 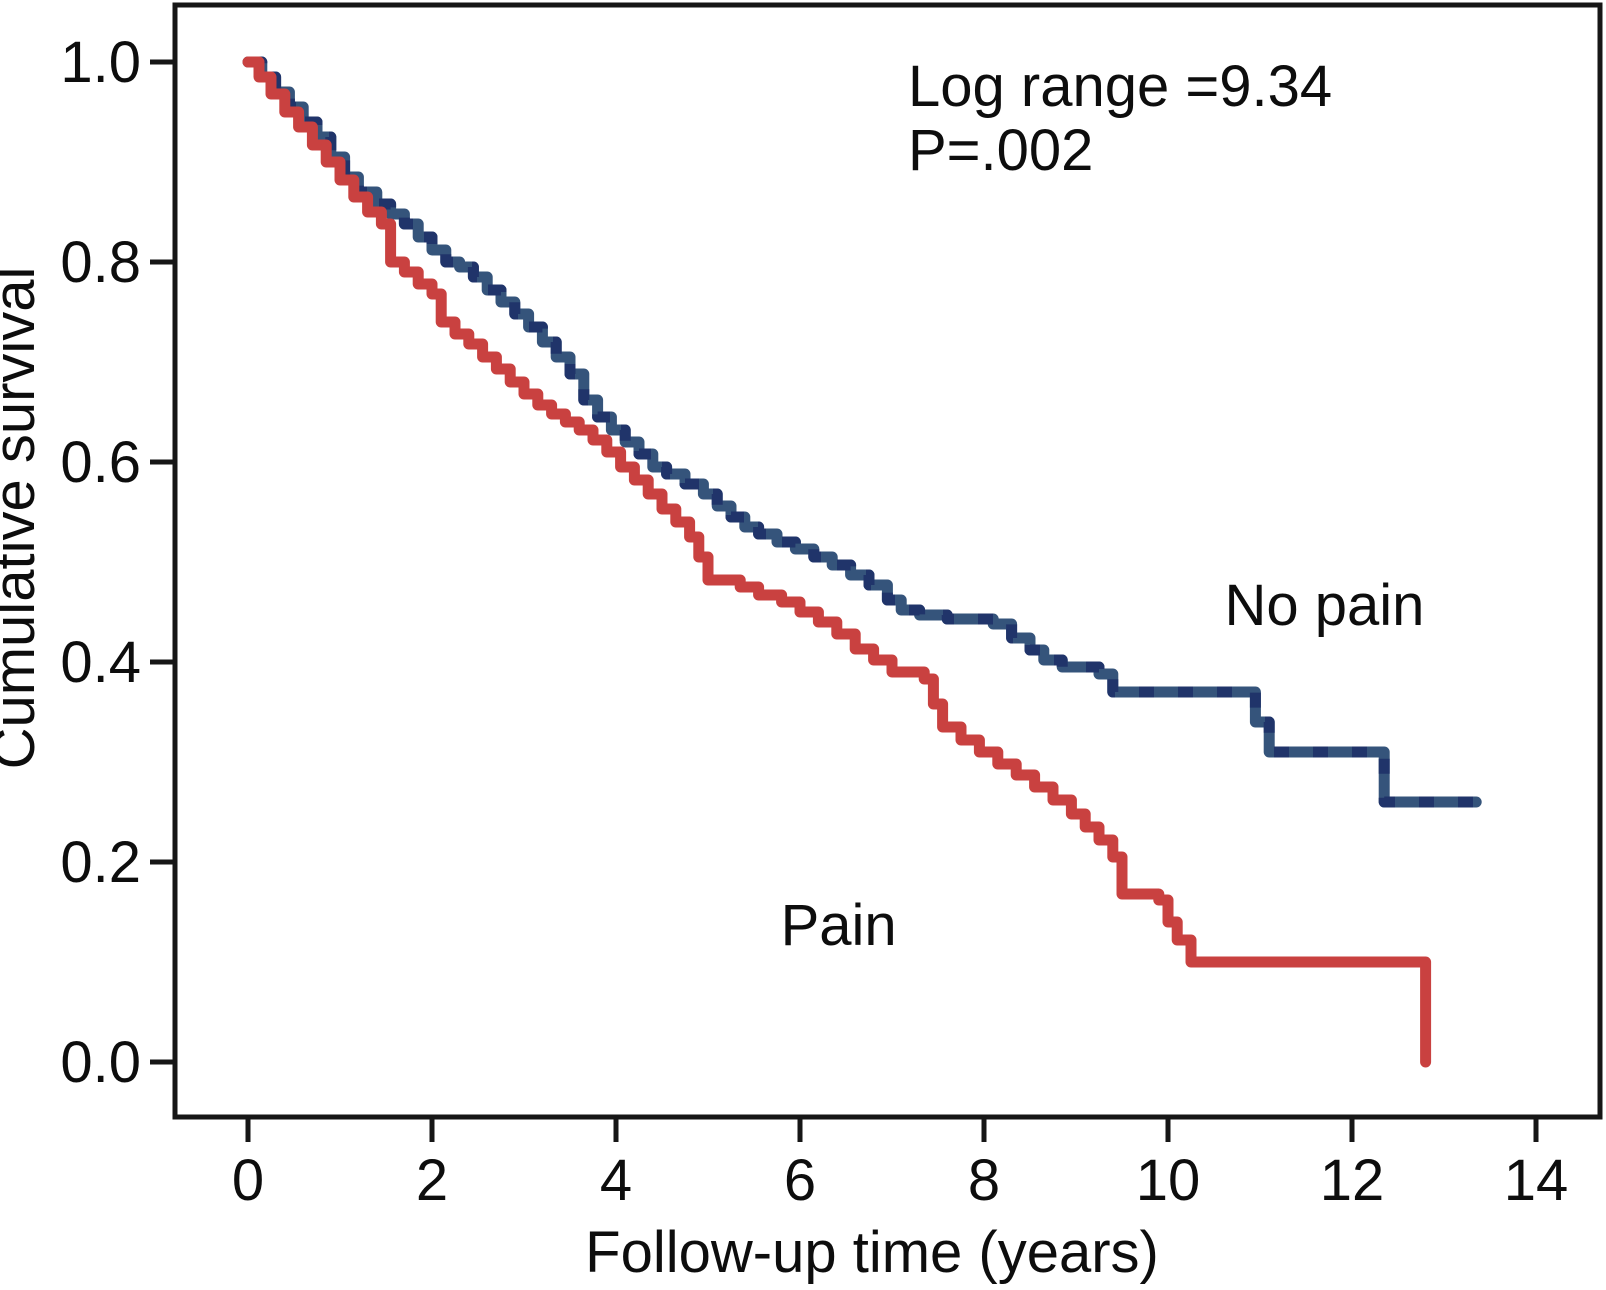 I want to click on x-axis-title: Follow-up time (years), so click(x=872, y=1252).